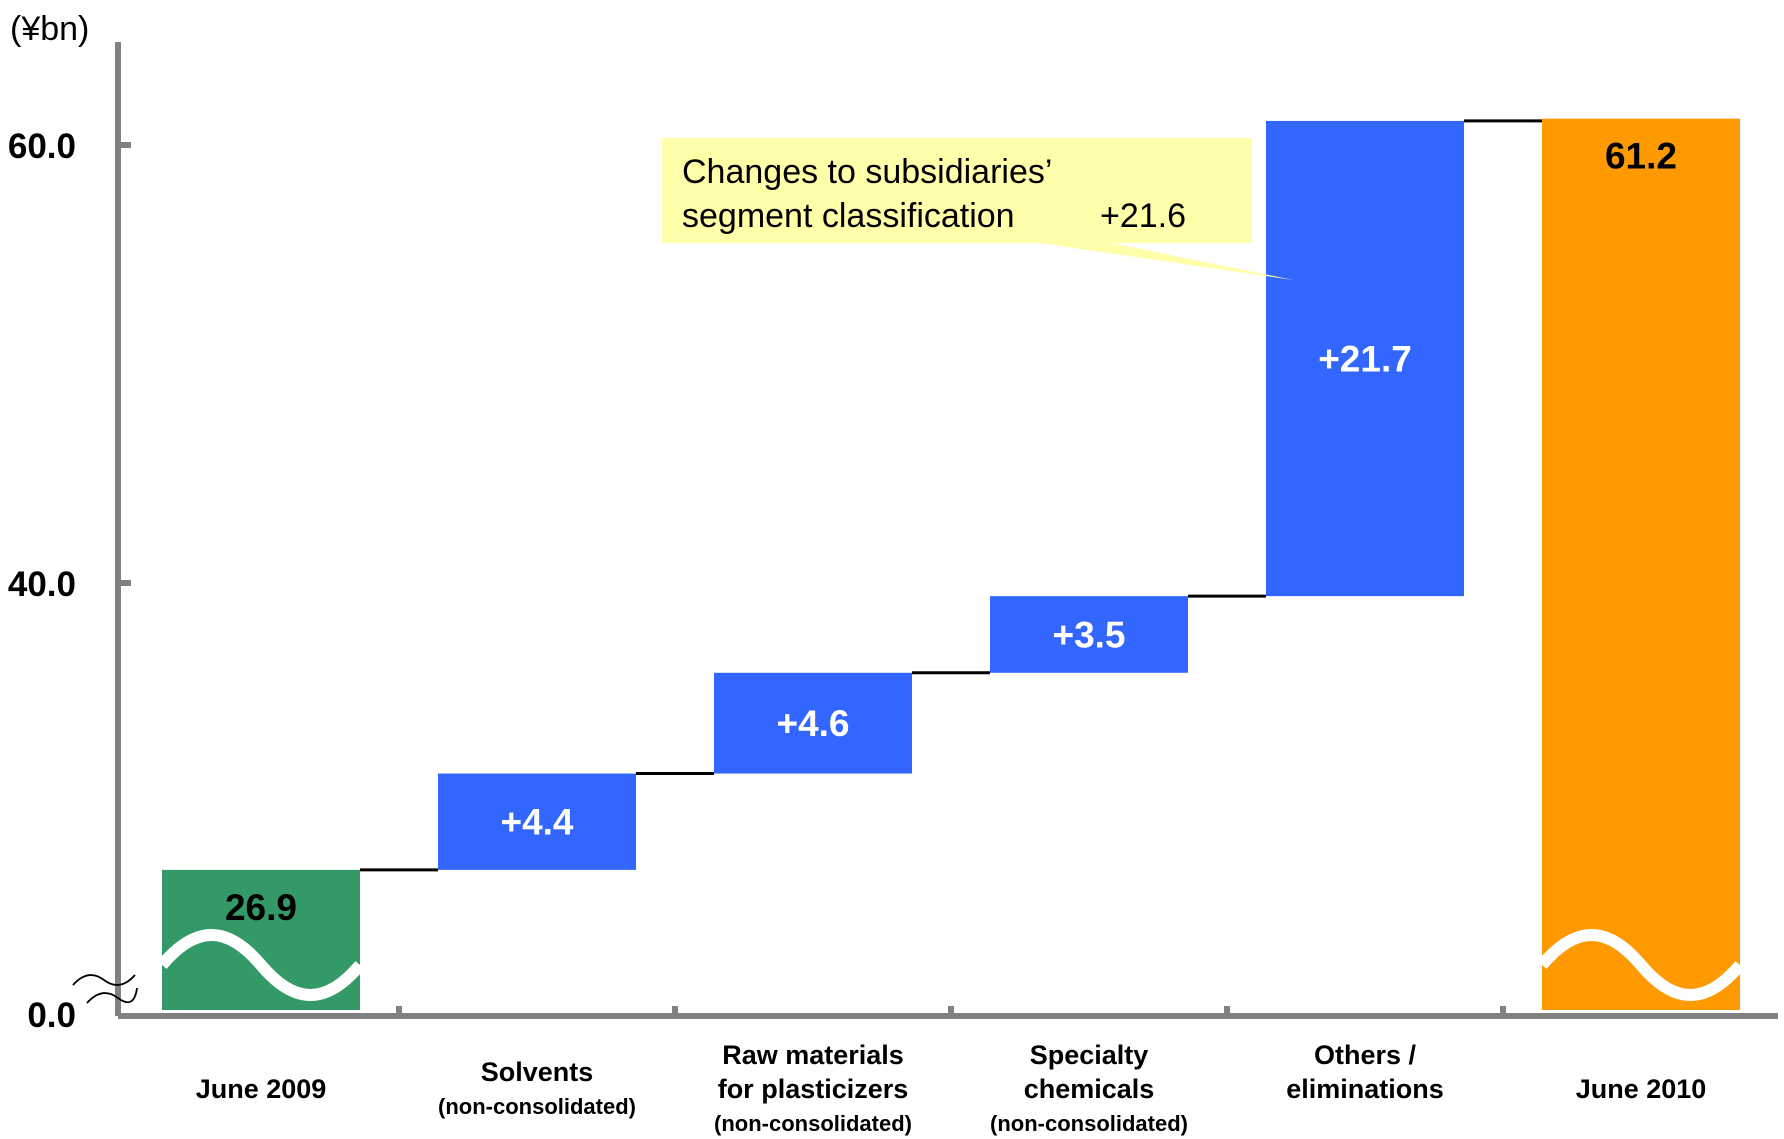 The width and height of the screenshot is (1784, 1139). Describe the element at coordinates (261, 1089) in the screenshot. I see `category-label-0-0: June 2009` at that location.